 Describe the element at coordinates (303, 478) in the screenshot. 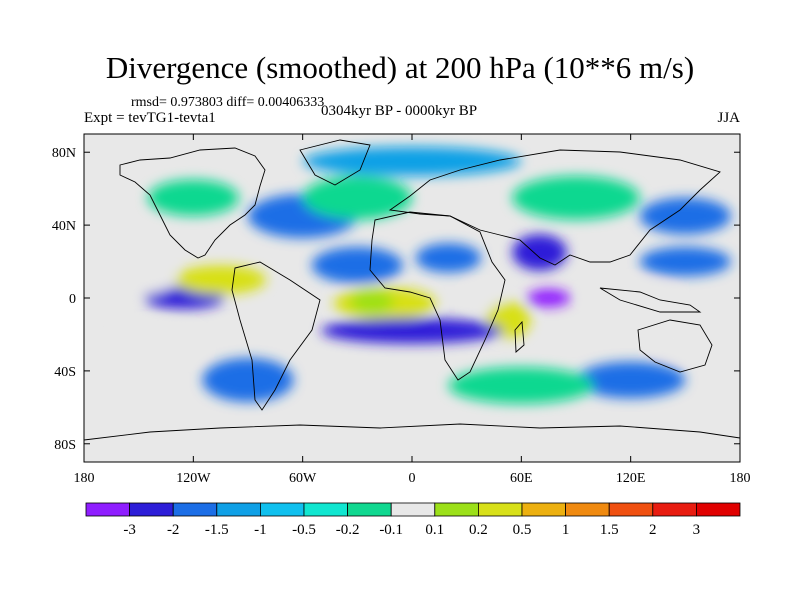

I see `x-tick-label-2: 60W` at that location.